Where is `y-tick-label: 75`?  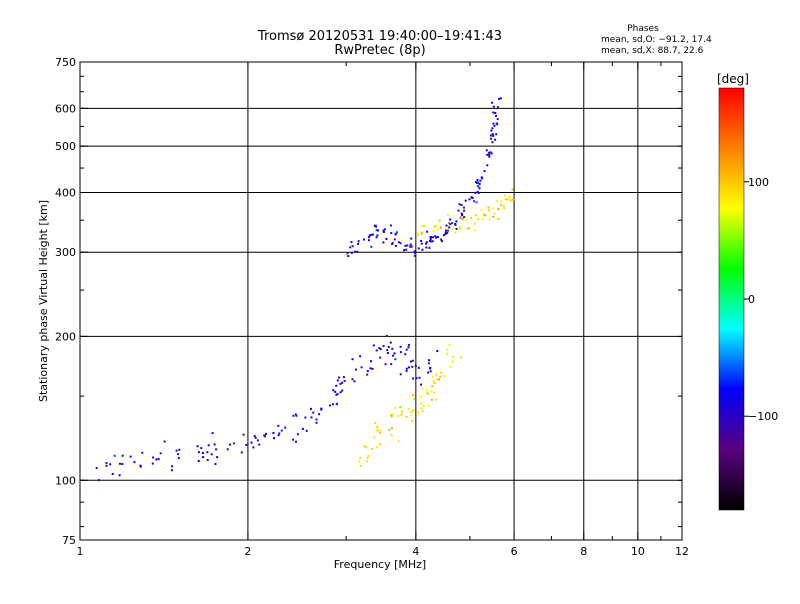 y-tick-label: 75 is located at coordinates (69, 540).